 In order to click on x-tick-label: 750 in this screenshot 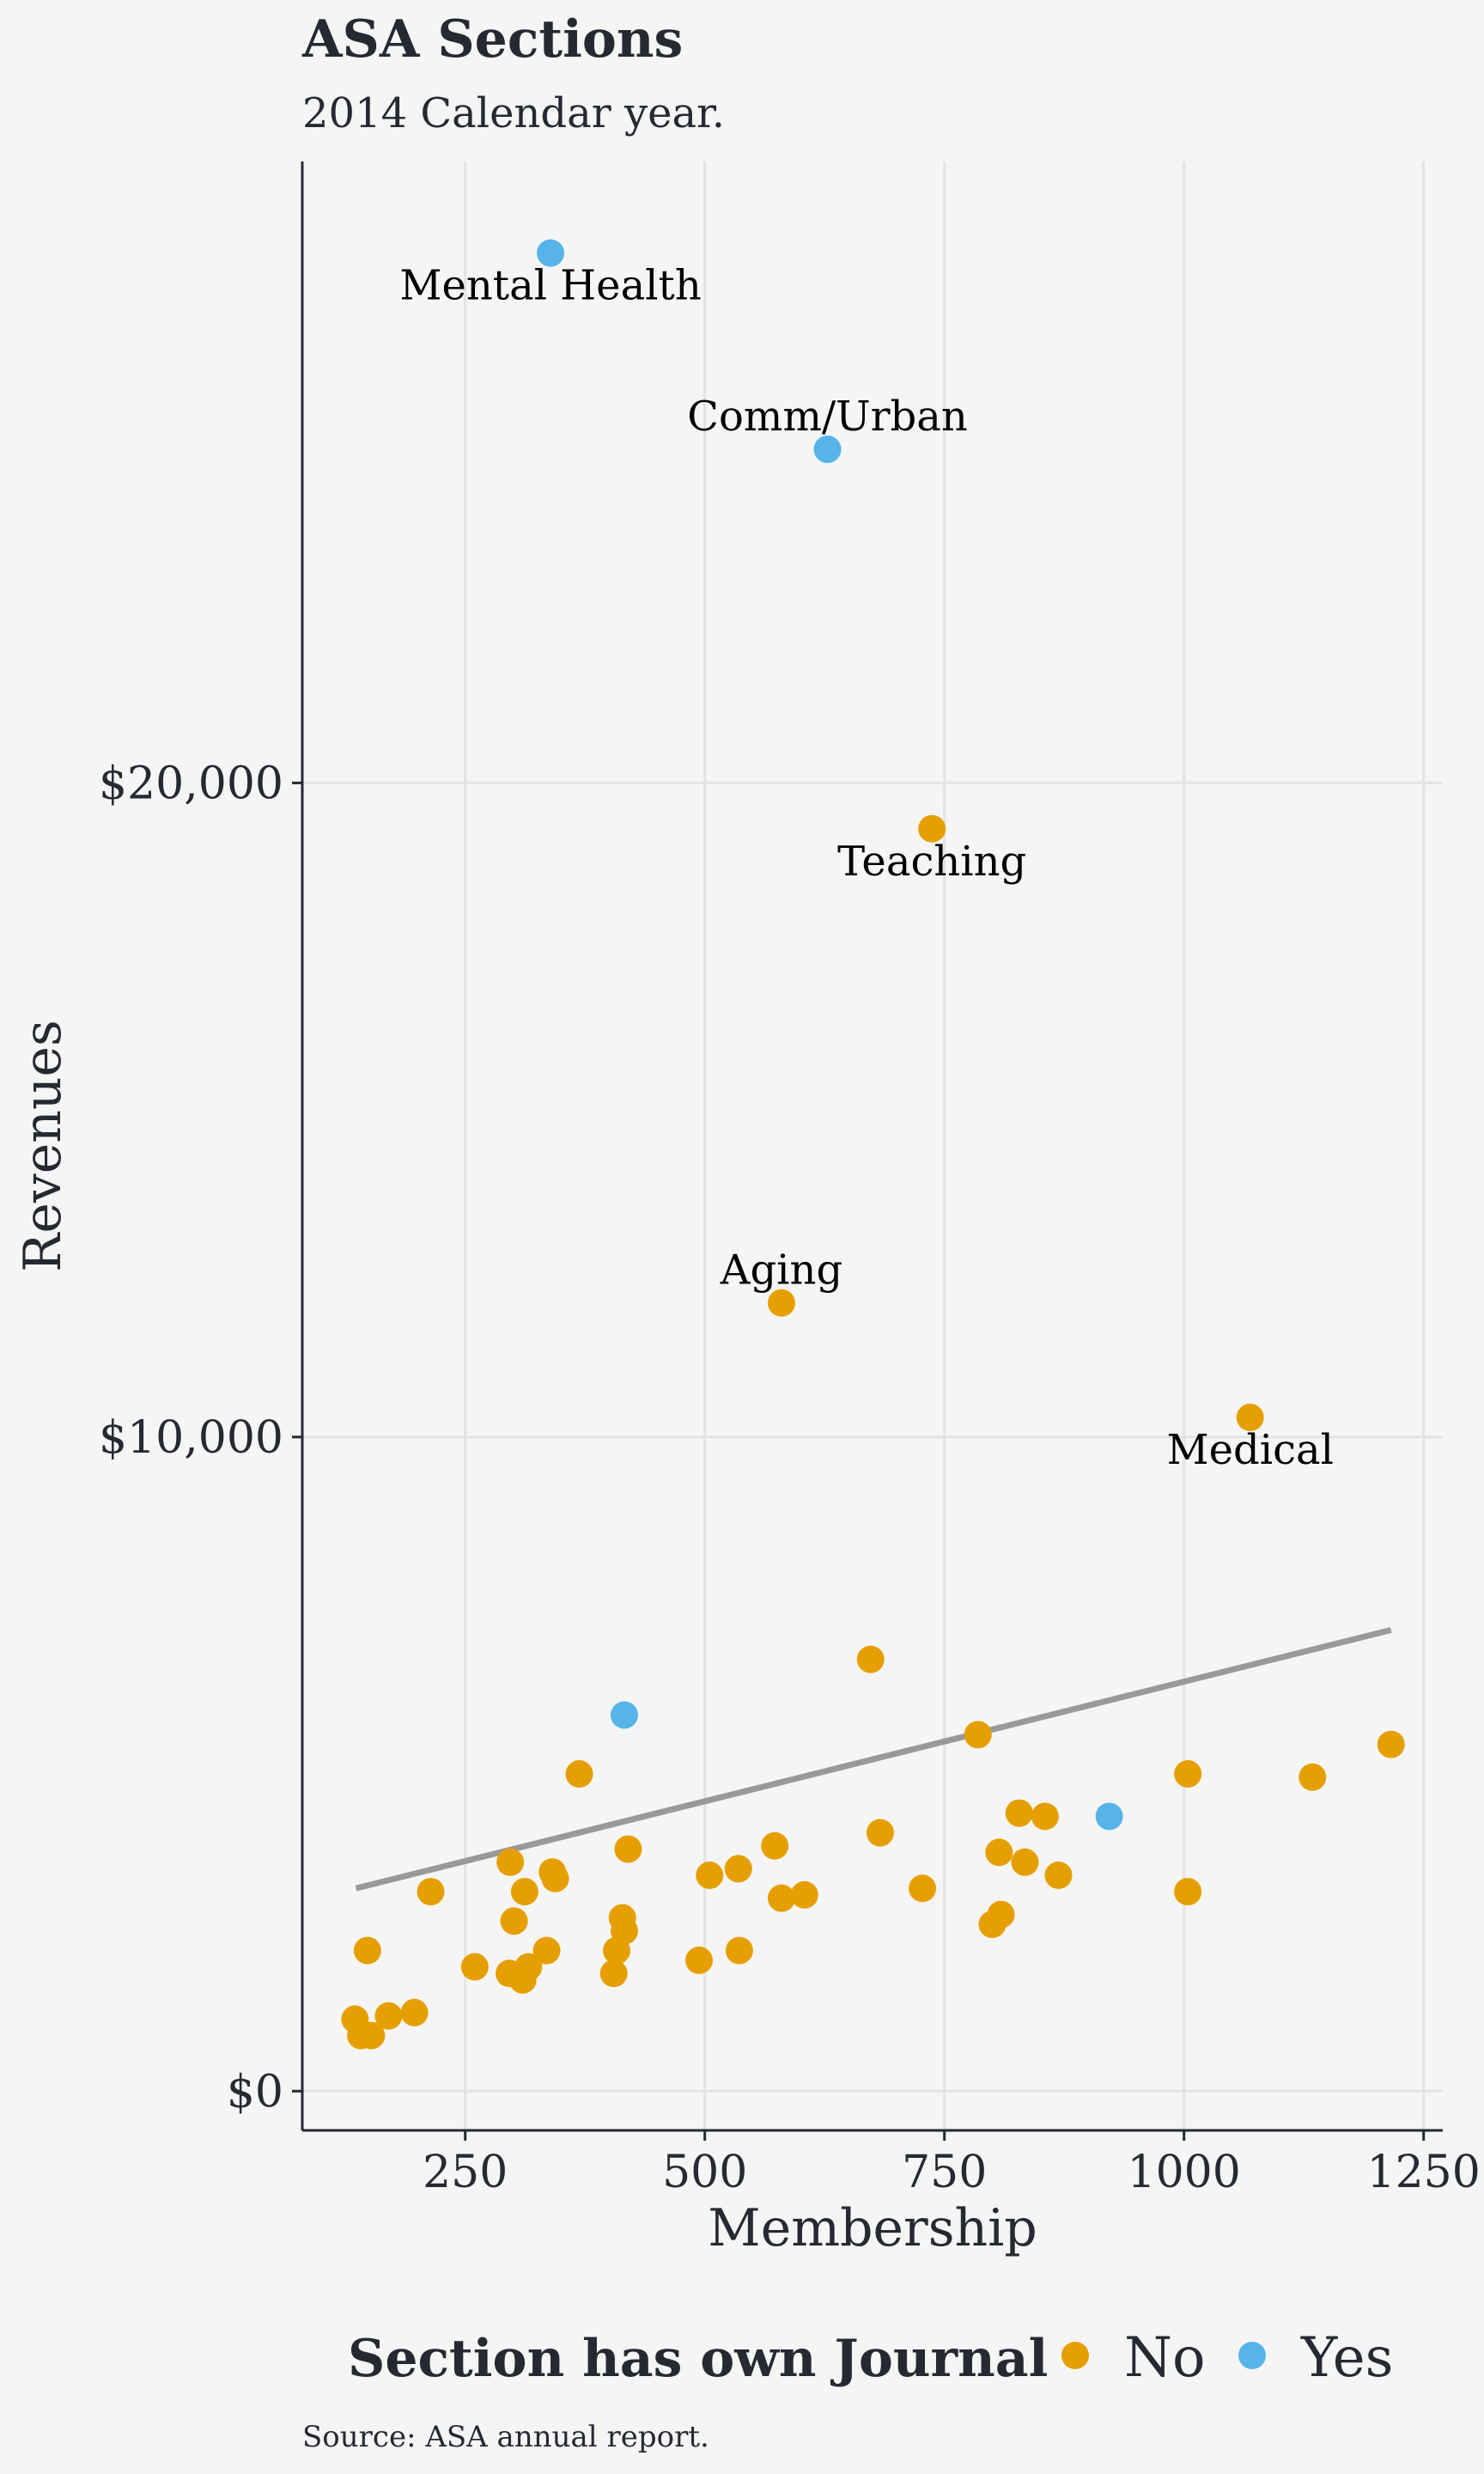, I will do `click(944, 2172)`.